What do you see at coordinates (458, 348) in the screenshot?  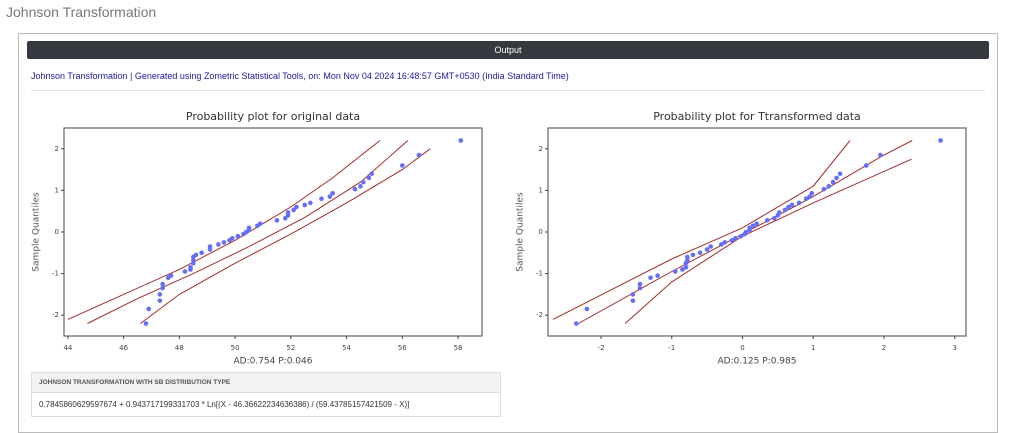 I see `x-tick-label: 58` at bounding box center [458, 348].